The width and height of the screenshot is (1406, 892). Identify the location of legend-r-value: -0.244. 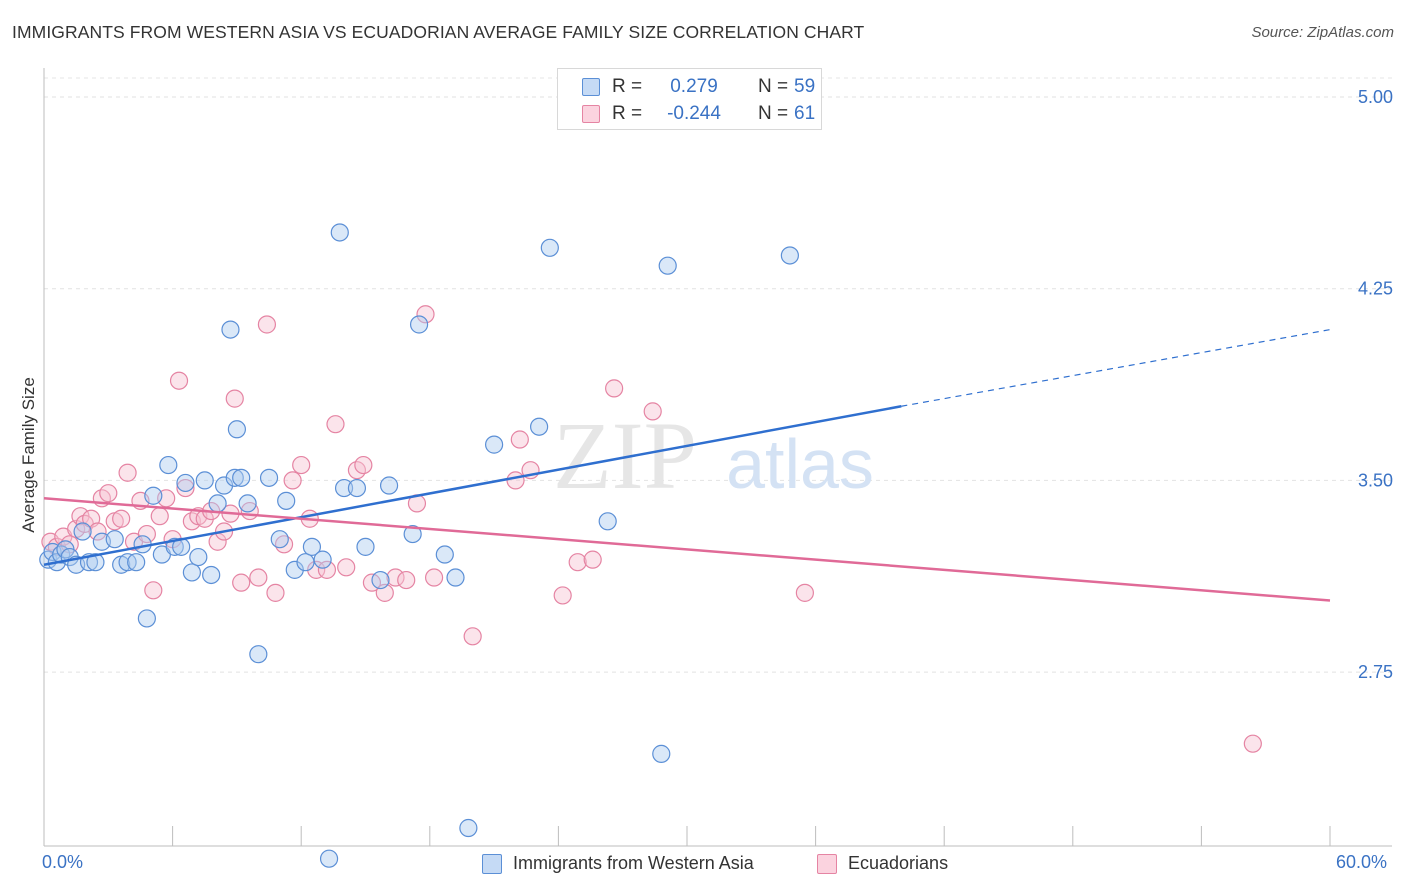
(694, 113).